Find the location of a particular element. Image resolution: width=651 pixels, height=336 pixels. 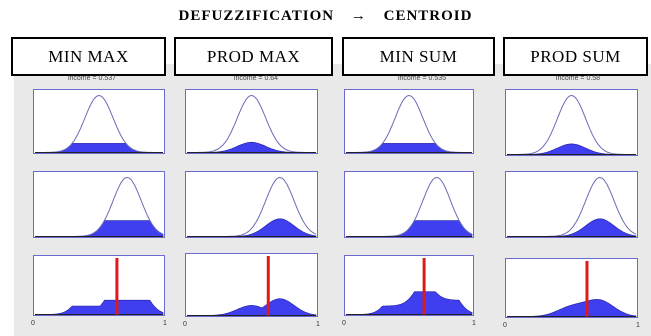

arrow-icon: → is located at coordinates (358, 16).